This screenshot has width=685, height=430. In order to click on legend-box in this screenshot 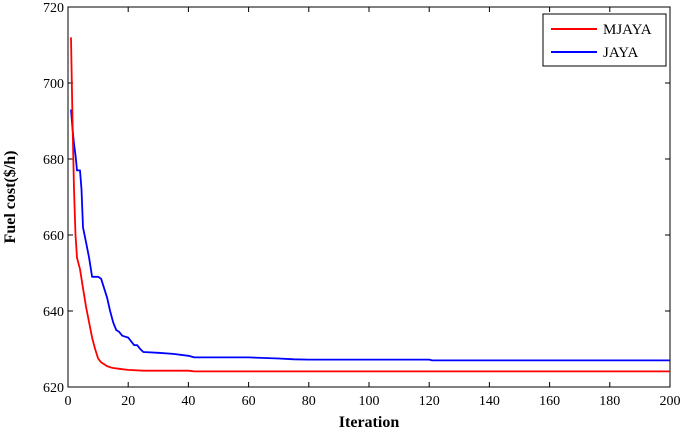, I will do `click(604, 40)`.